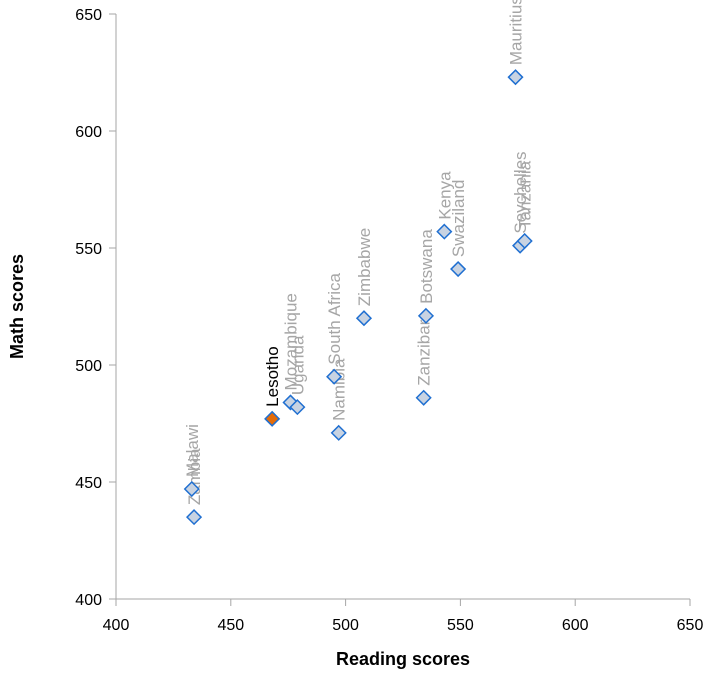 Image resolution: width=709 pixels, height=674 pixels. I want to click on y-tick-label: 550, so click(88, 249).